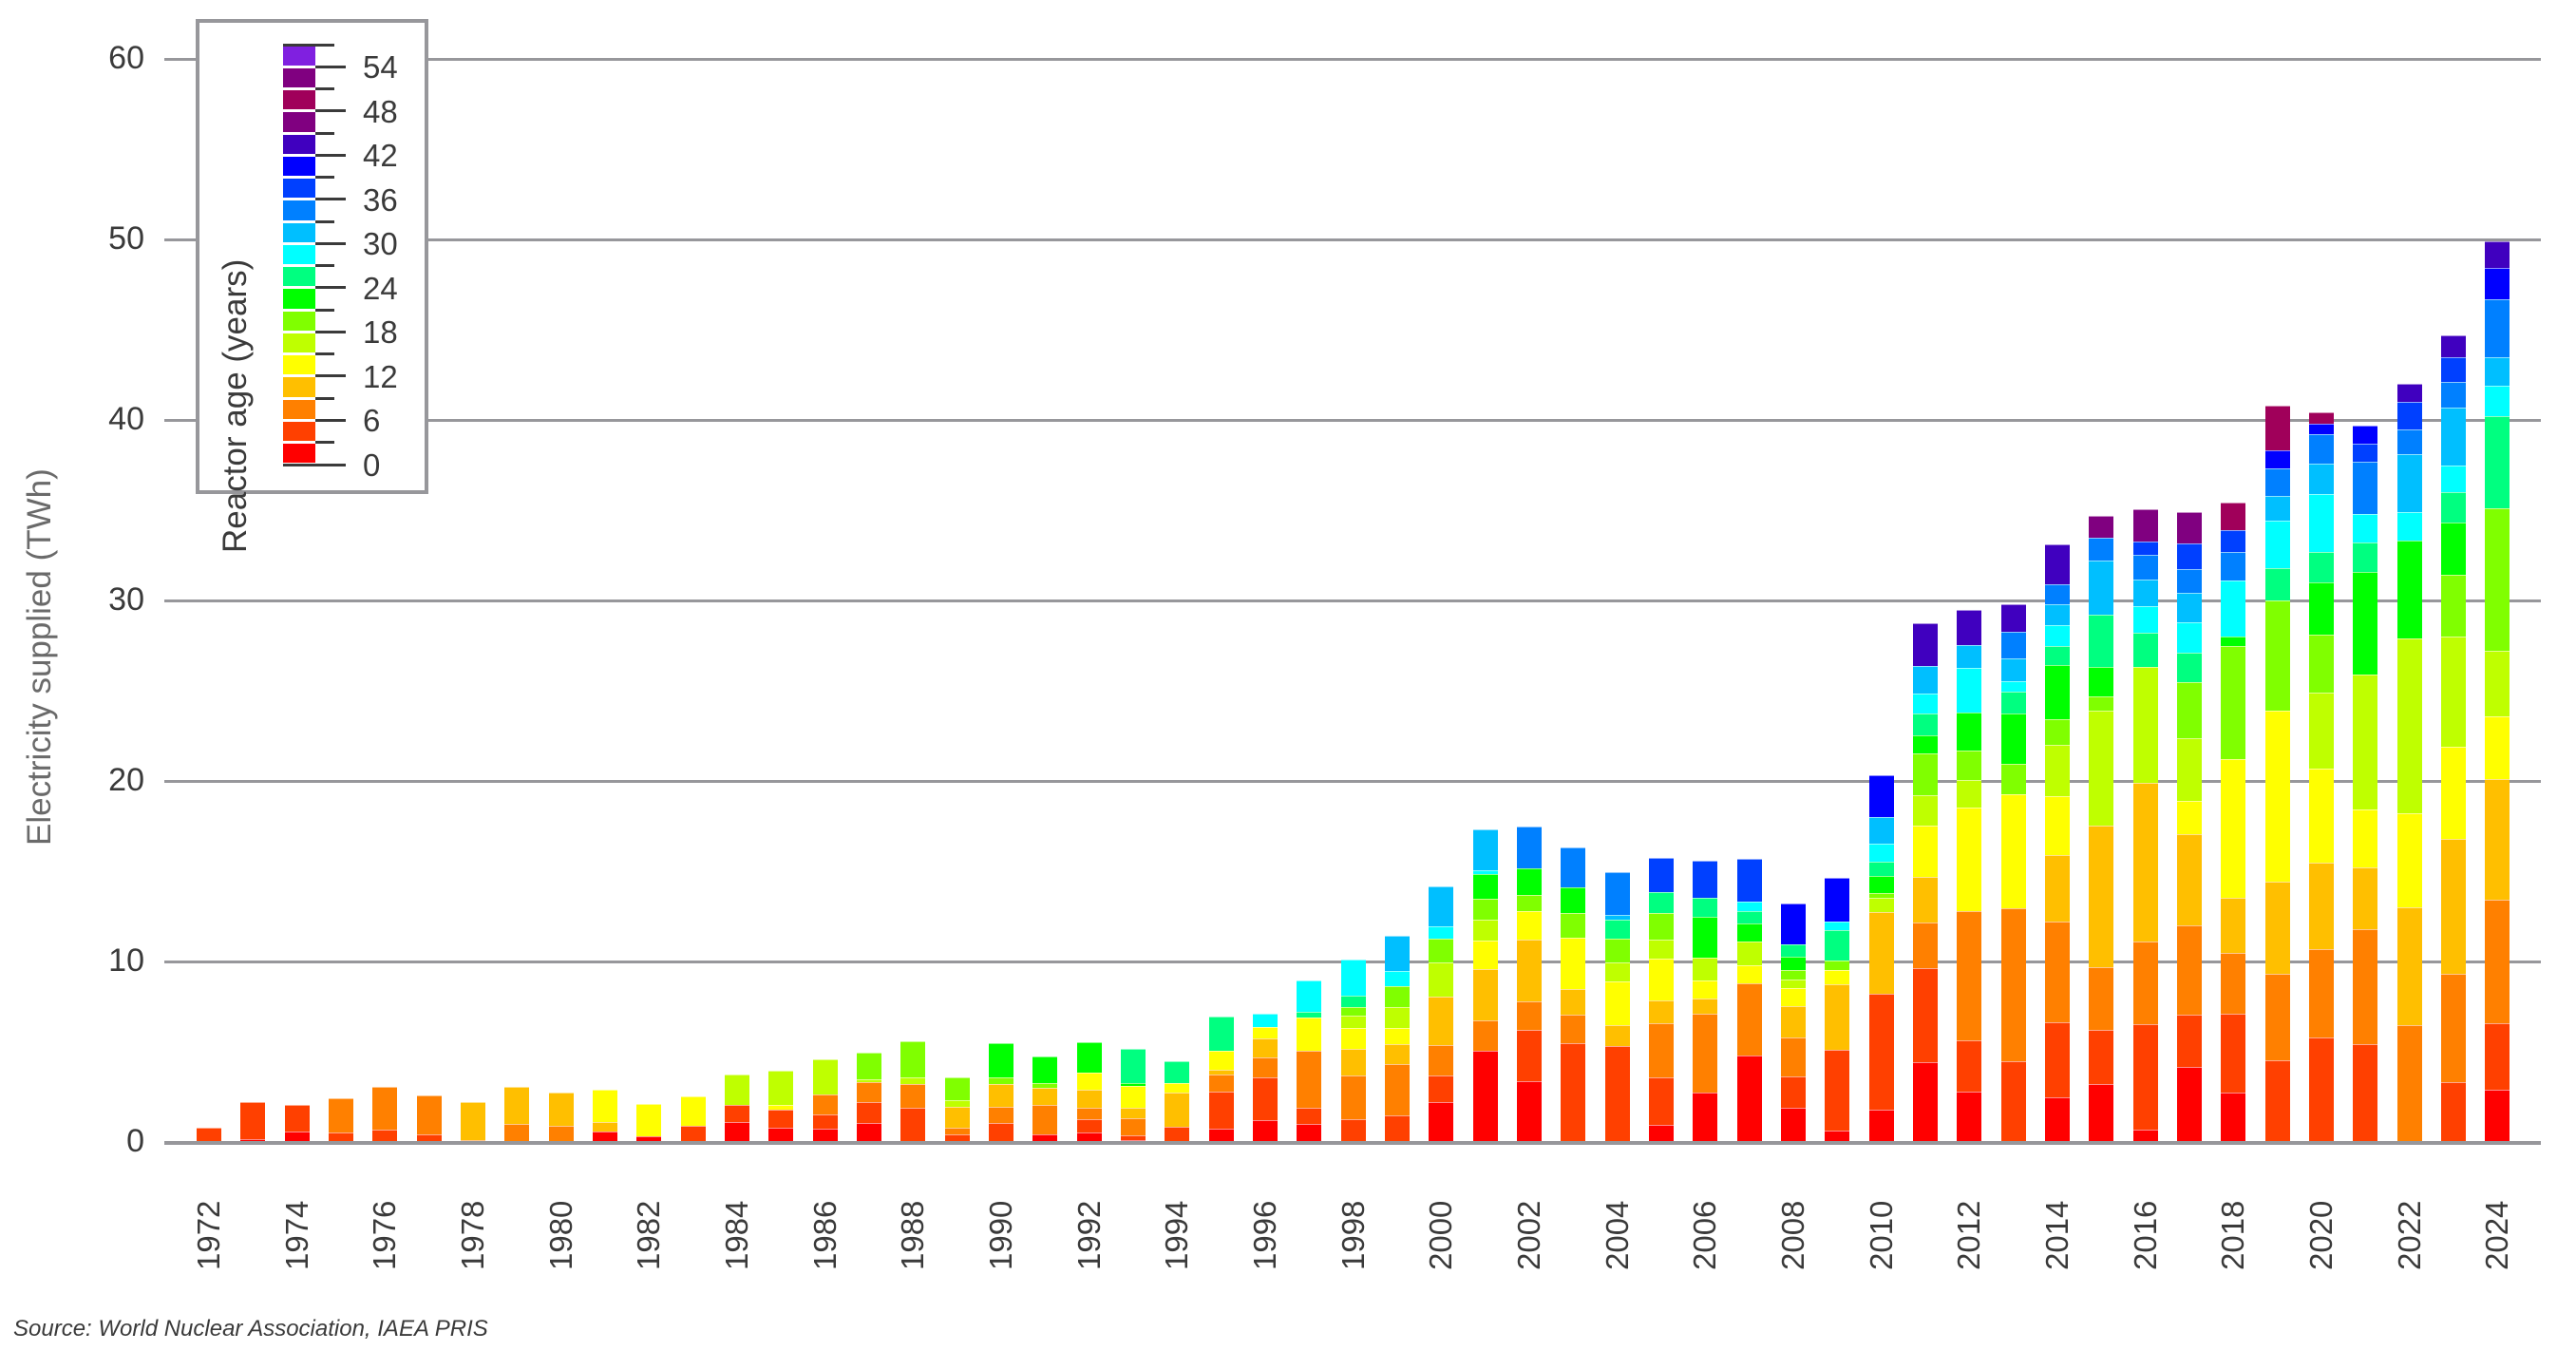 Image resolution: width=2576 pixels, height=1351 pixels. What do you see at coordinates (380, 376) in the screenshot?
I see `colorbar-label: 12` at bounding box center [380, 376].